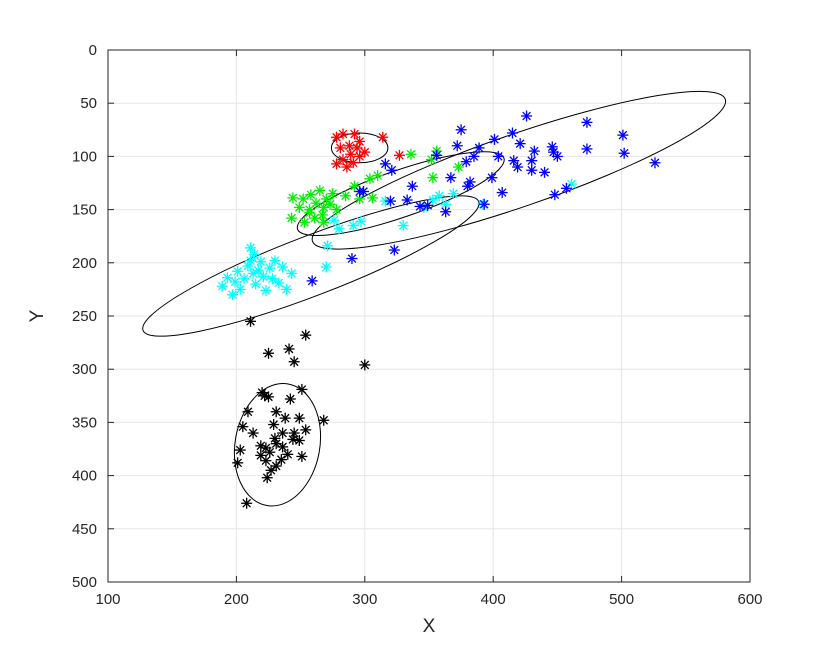 The width and height of the screenshot is (830, 656). I want to click on y-tick-label: 200, so click(84, 263).